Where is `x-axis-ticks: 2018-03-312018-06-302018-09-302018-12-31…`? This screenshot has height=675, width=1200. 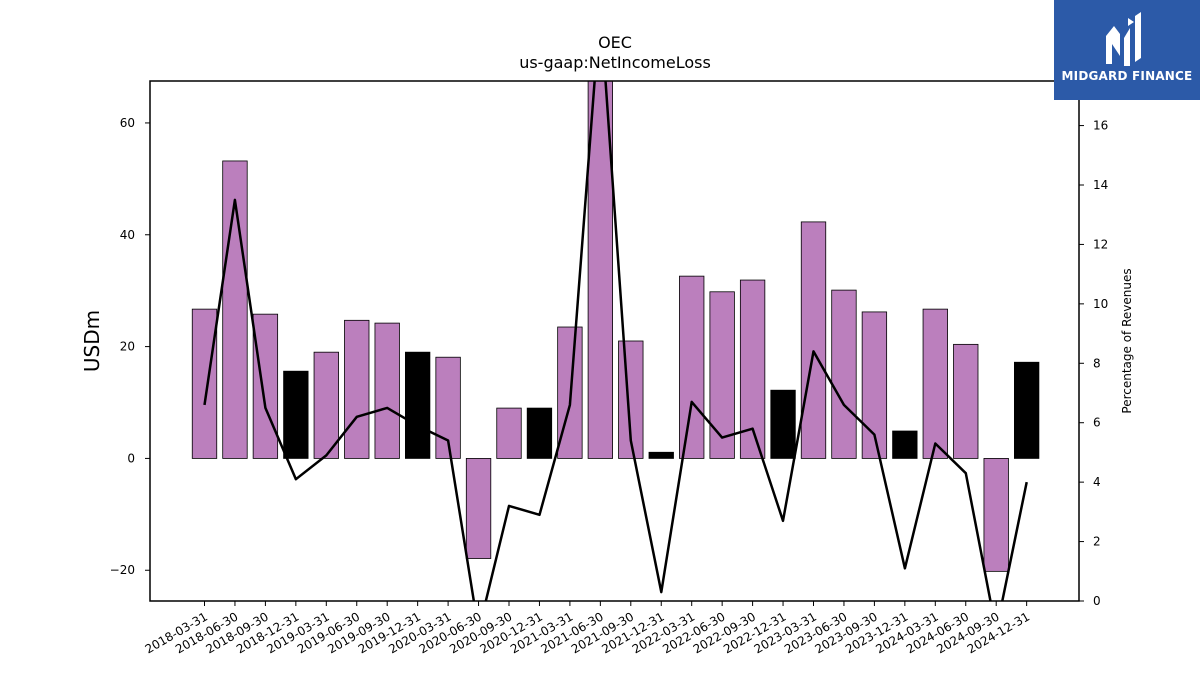 x-axis-ticks: 2018-03-312018-06-302018-09-302018-12-31… is located at coordinates (587, 628).